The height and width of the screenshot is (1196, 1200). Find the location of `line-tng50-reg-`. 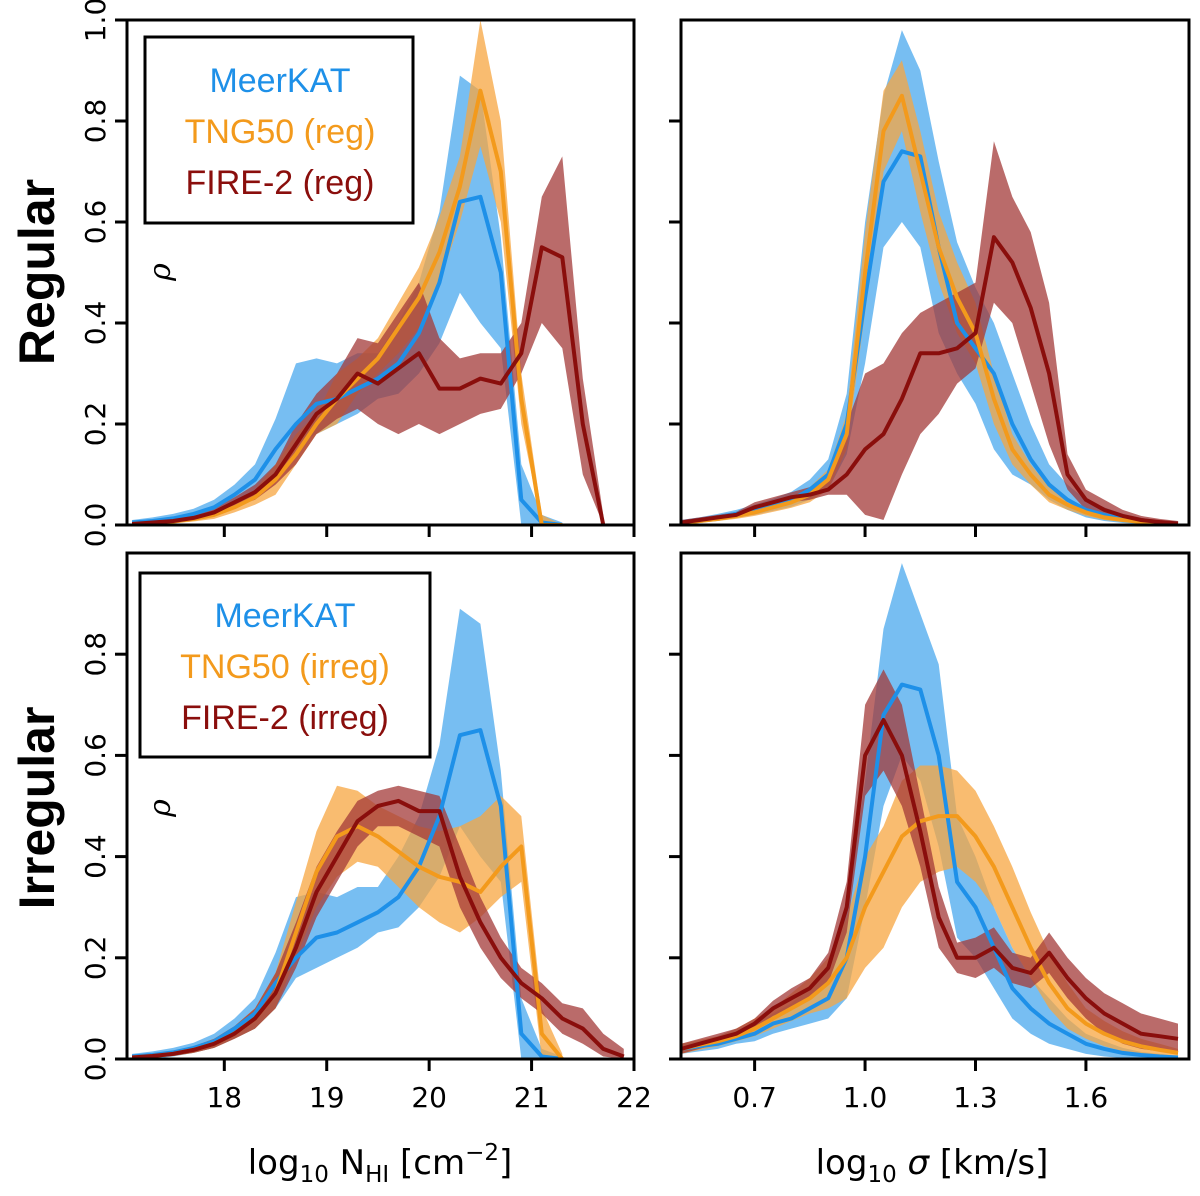

line-tng50-reg- is located at coordinates (930, 309).